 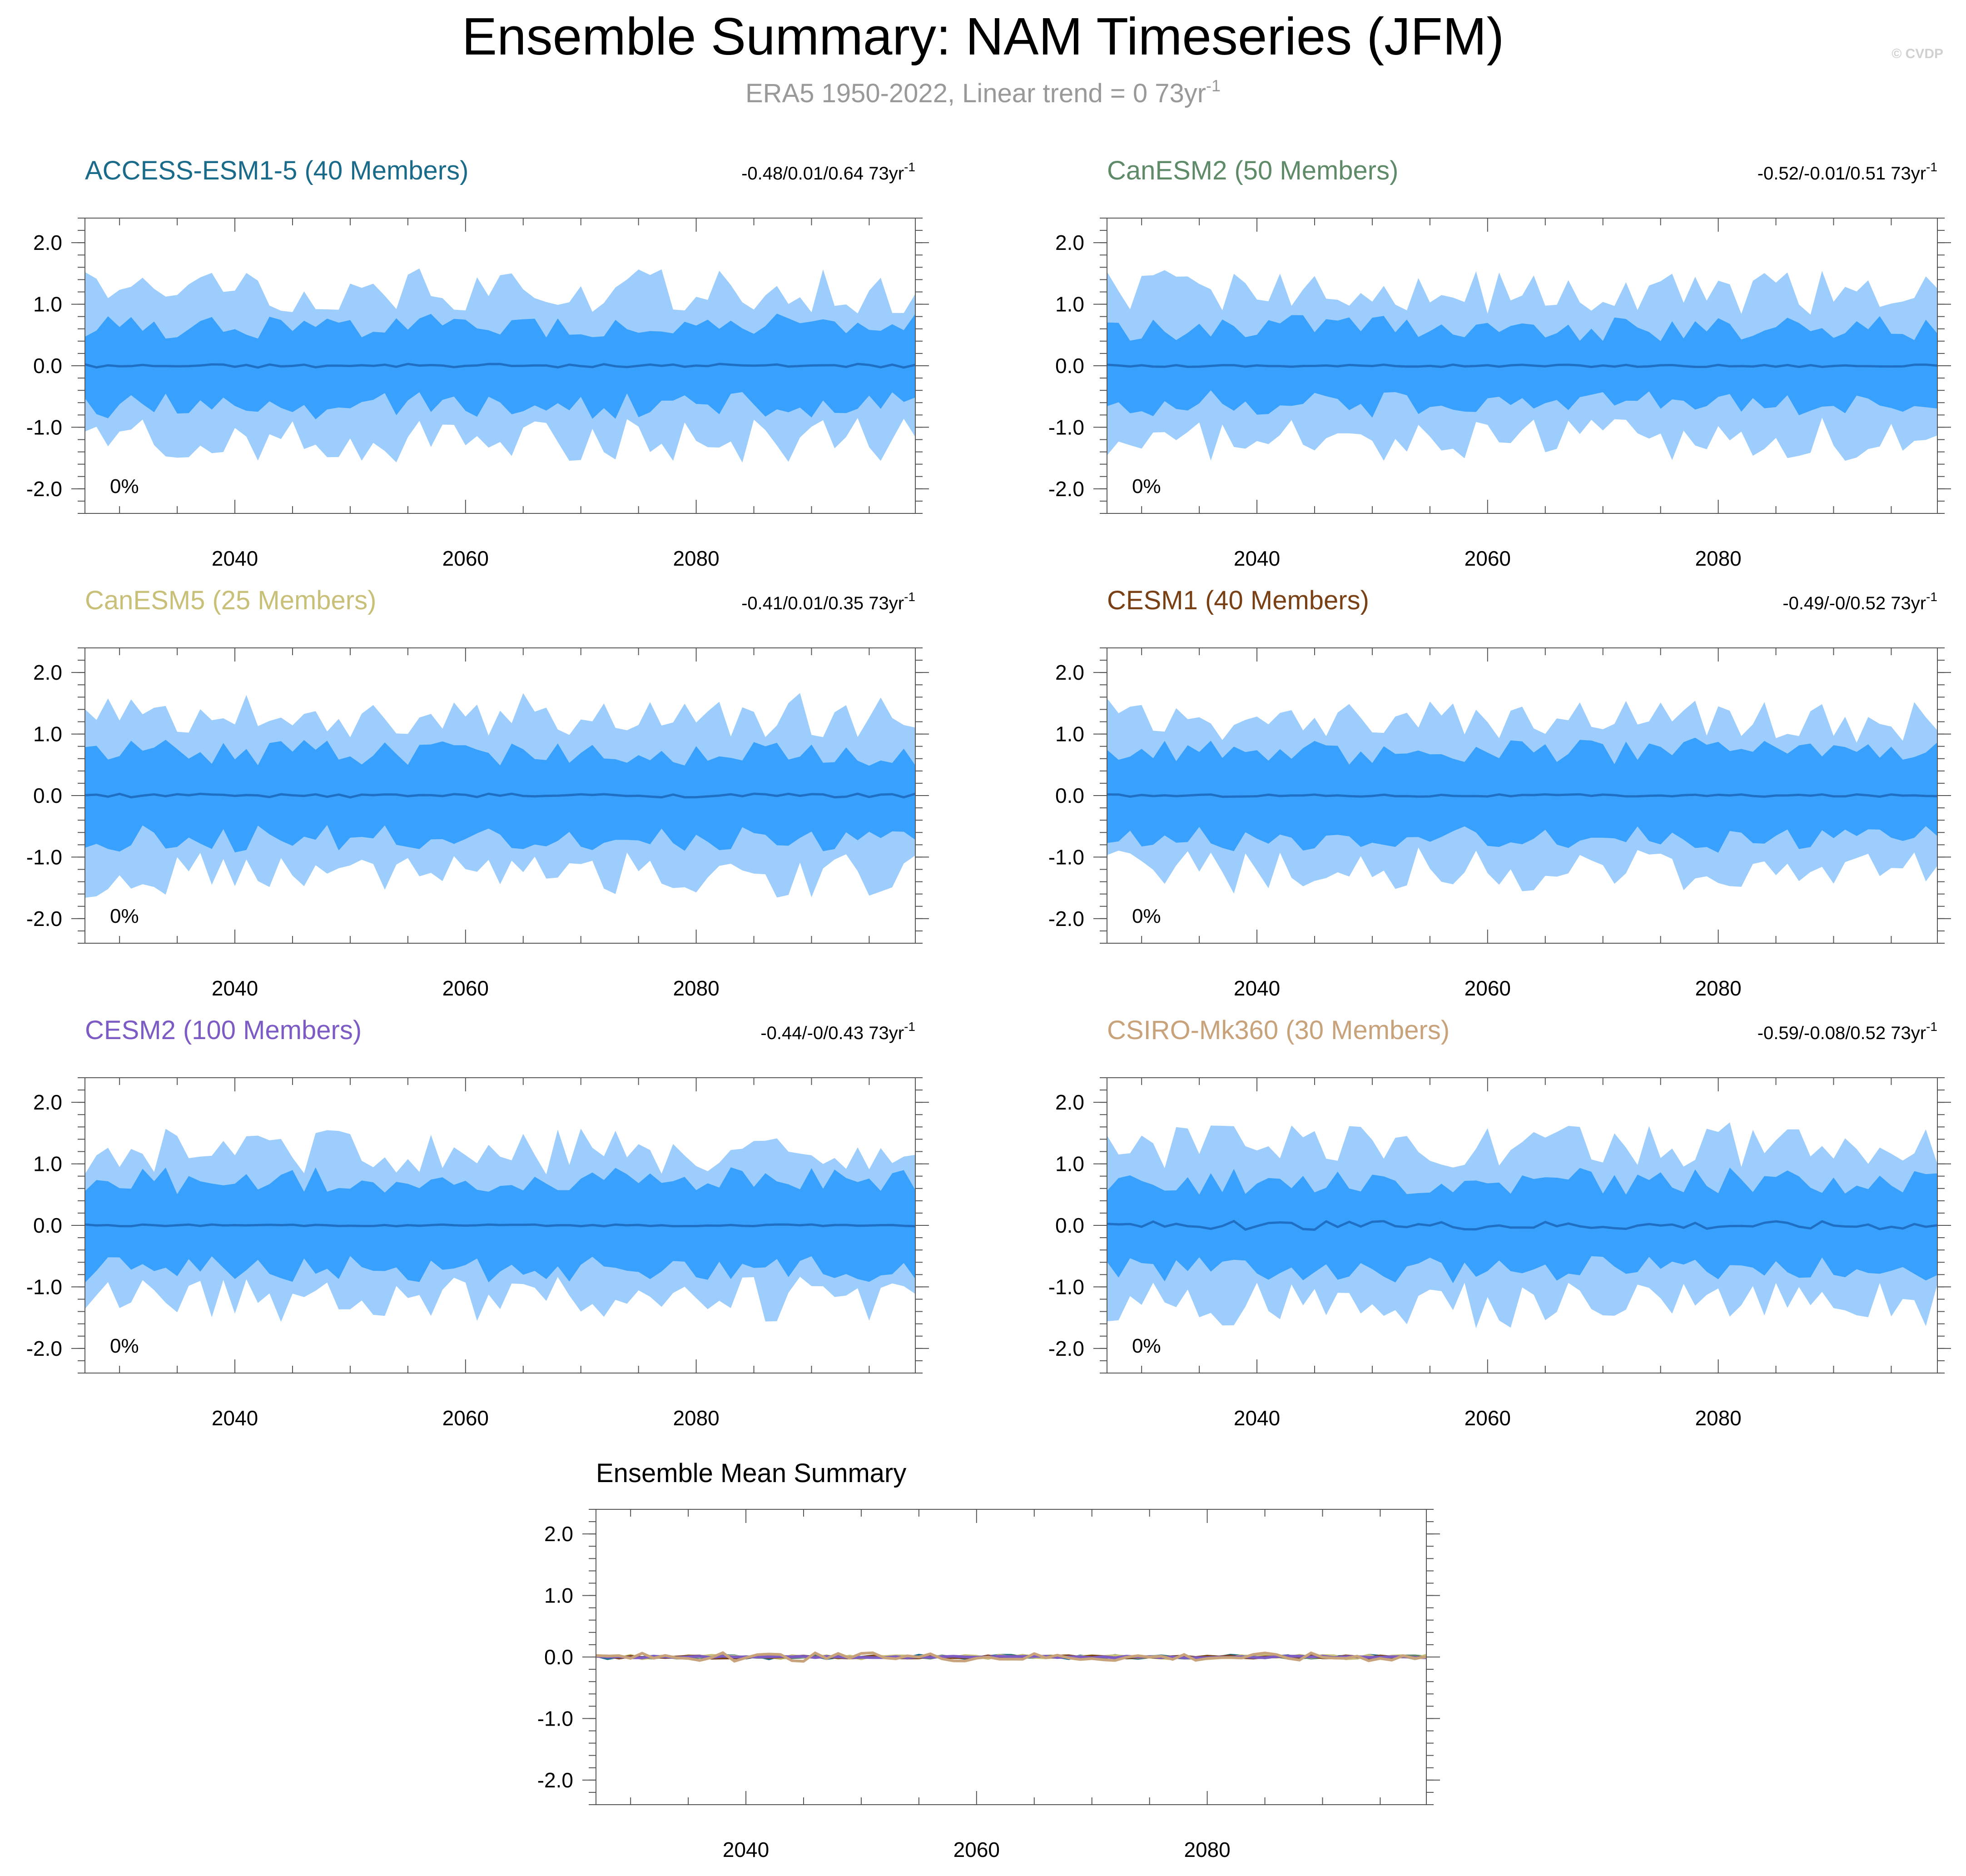 What do you see at coordinates (477, 824) in the screenshot?
I see `panel-2-axes: 2.0 1.0 0.0 -1.0 -2.0 2040 2060 2080` at bounding box center [477, 824].